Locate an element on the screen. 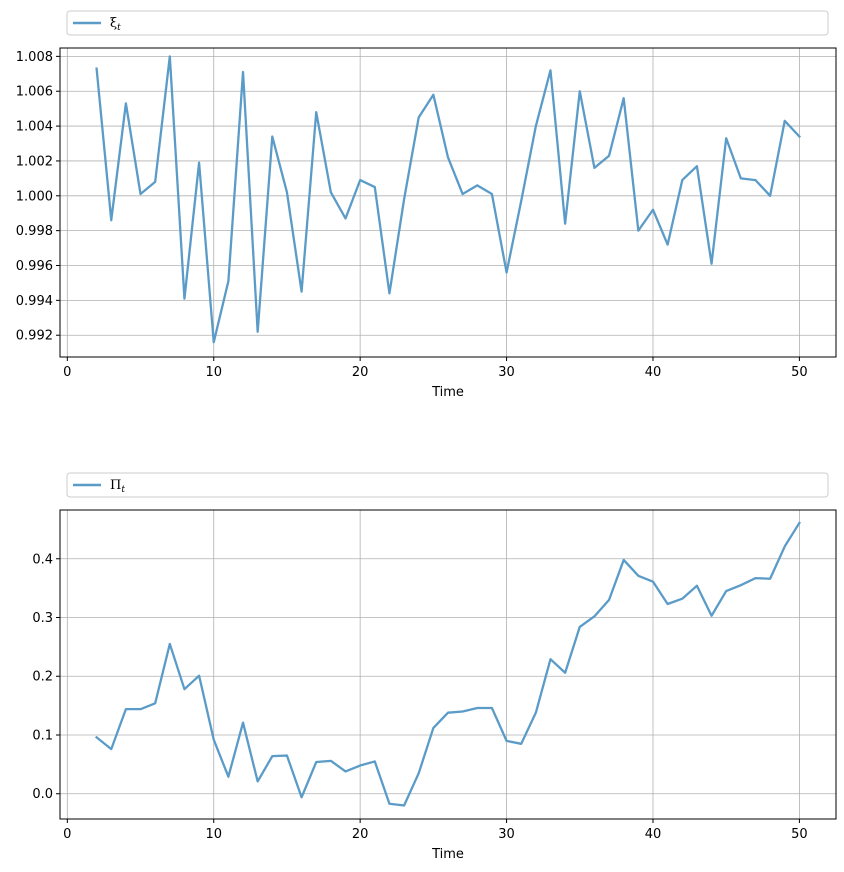 This screenshot has height=872, width=844. y-tick-label: 0.3 is located at coordinates (42, 618).